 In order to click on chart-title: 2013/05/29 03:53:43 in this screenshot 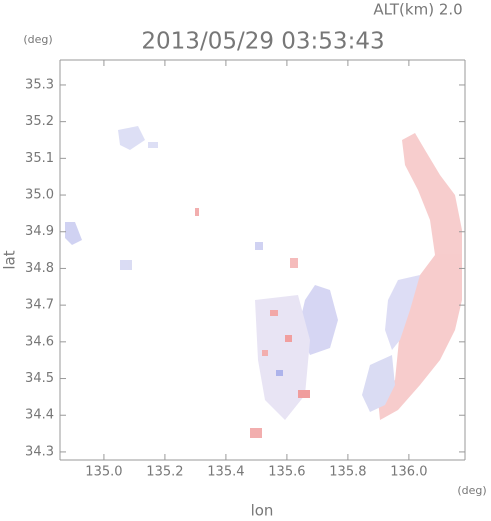, I will do `click(262, 42)`.